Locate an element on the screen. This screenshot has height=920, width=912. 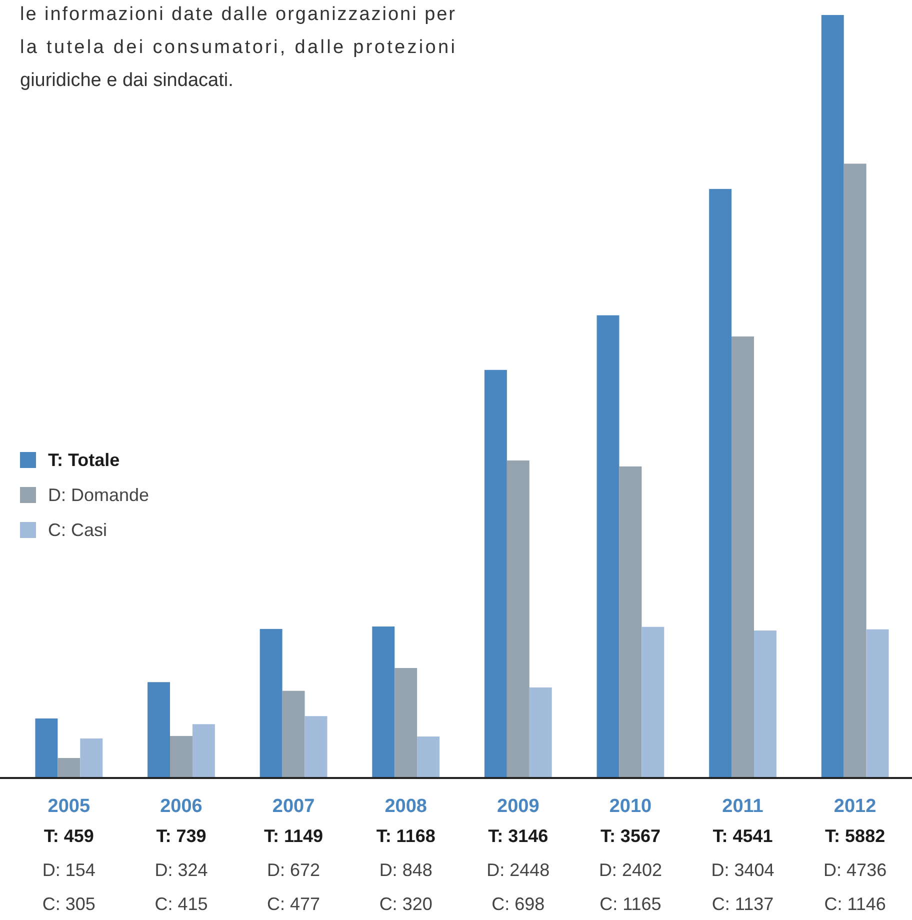
data-label: C: 320 is located at coordinates (405, 904).